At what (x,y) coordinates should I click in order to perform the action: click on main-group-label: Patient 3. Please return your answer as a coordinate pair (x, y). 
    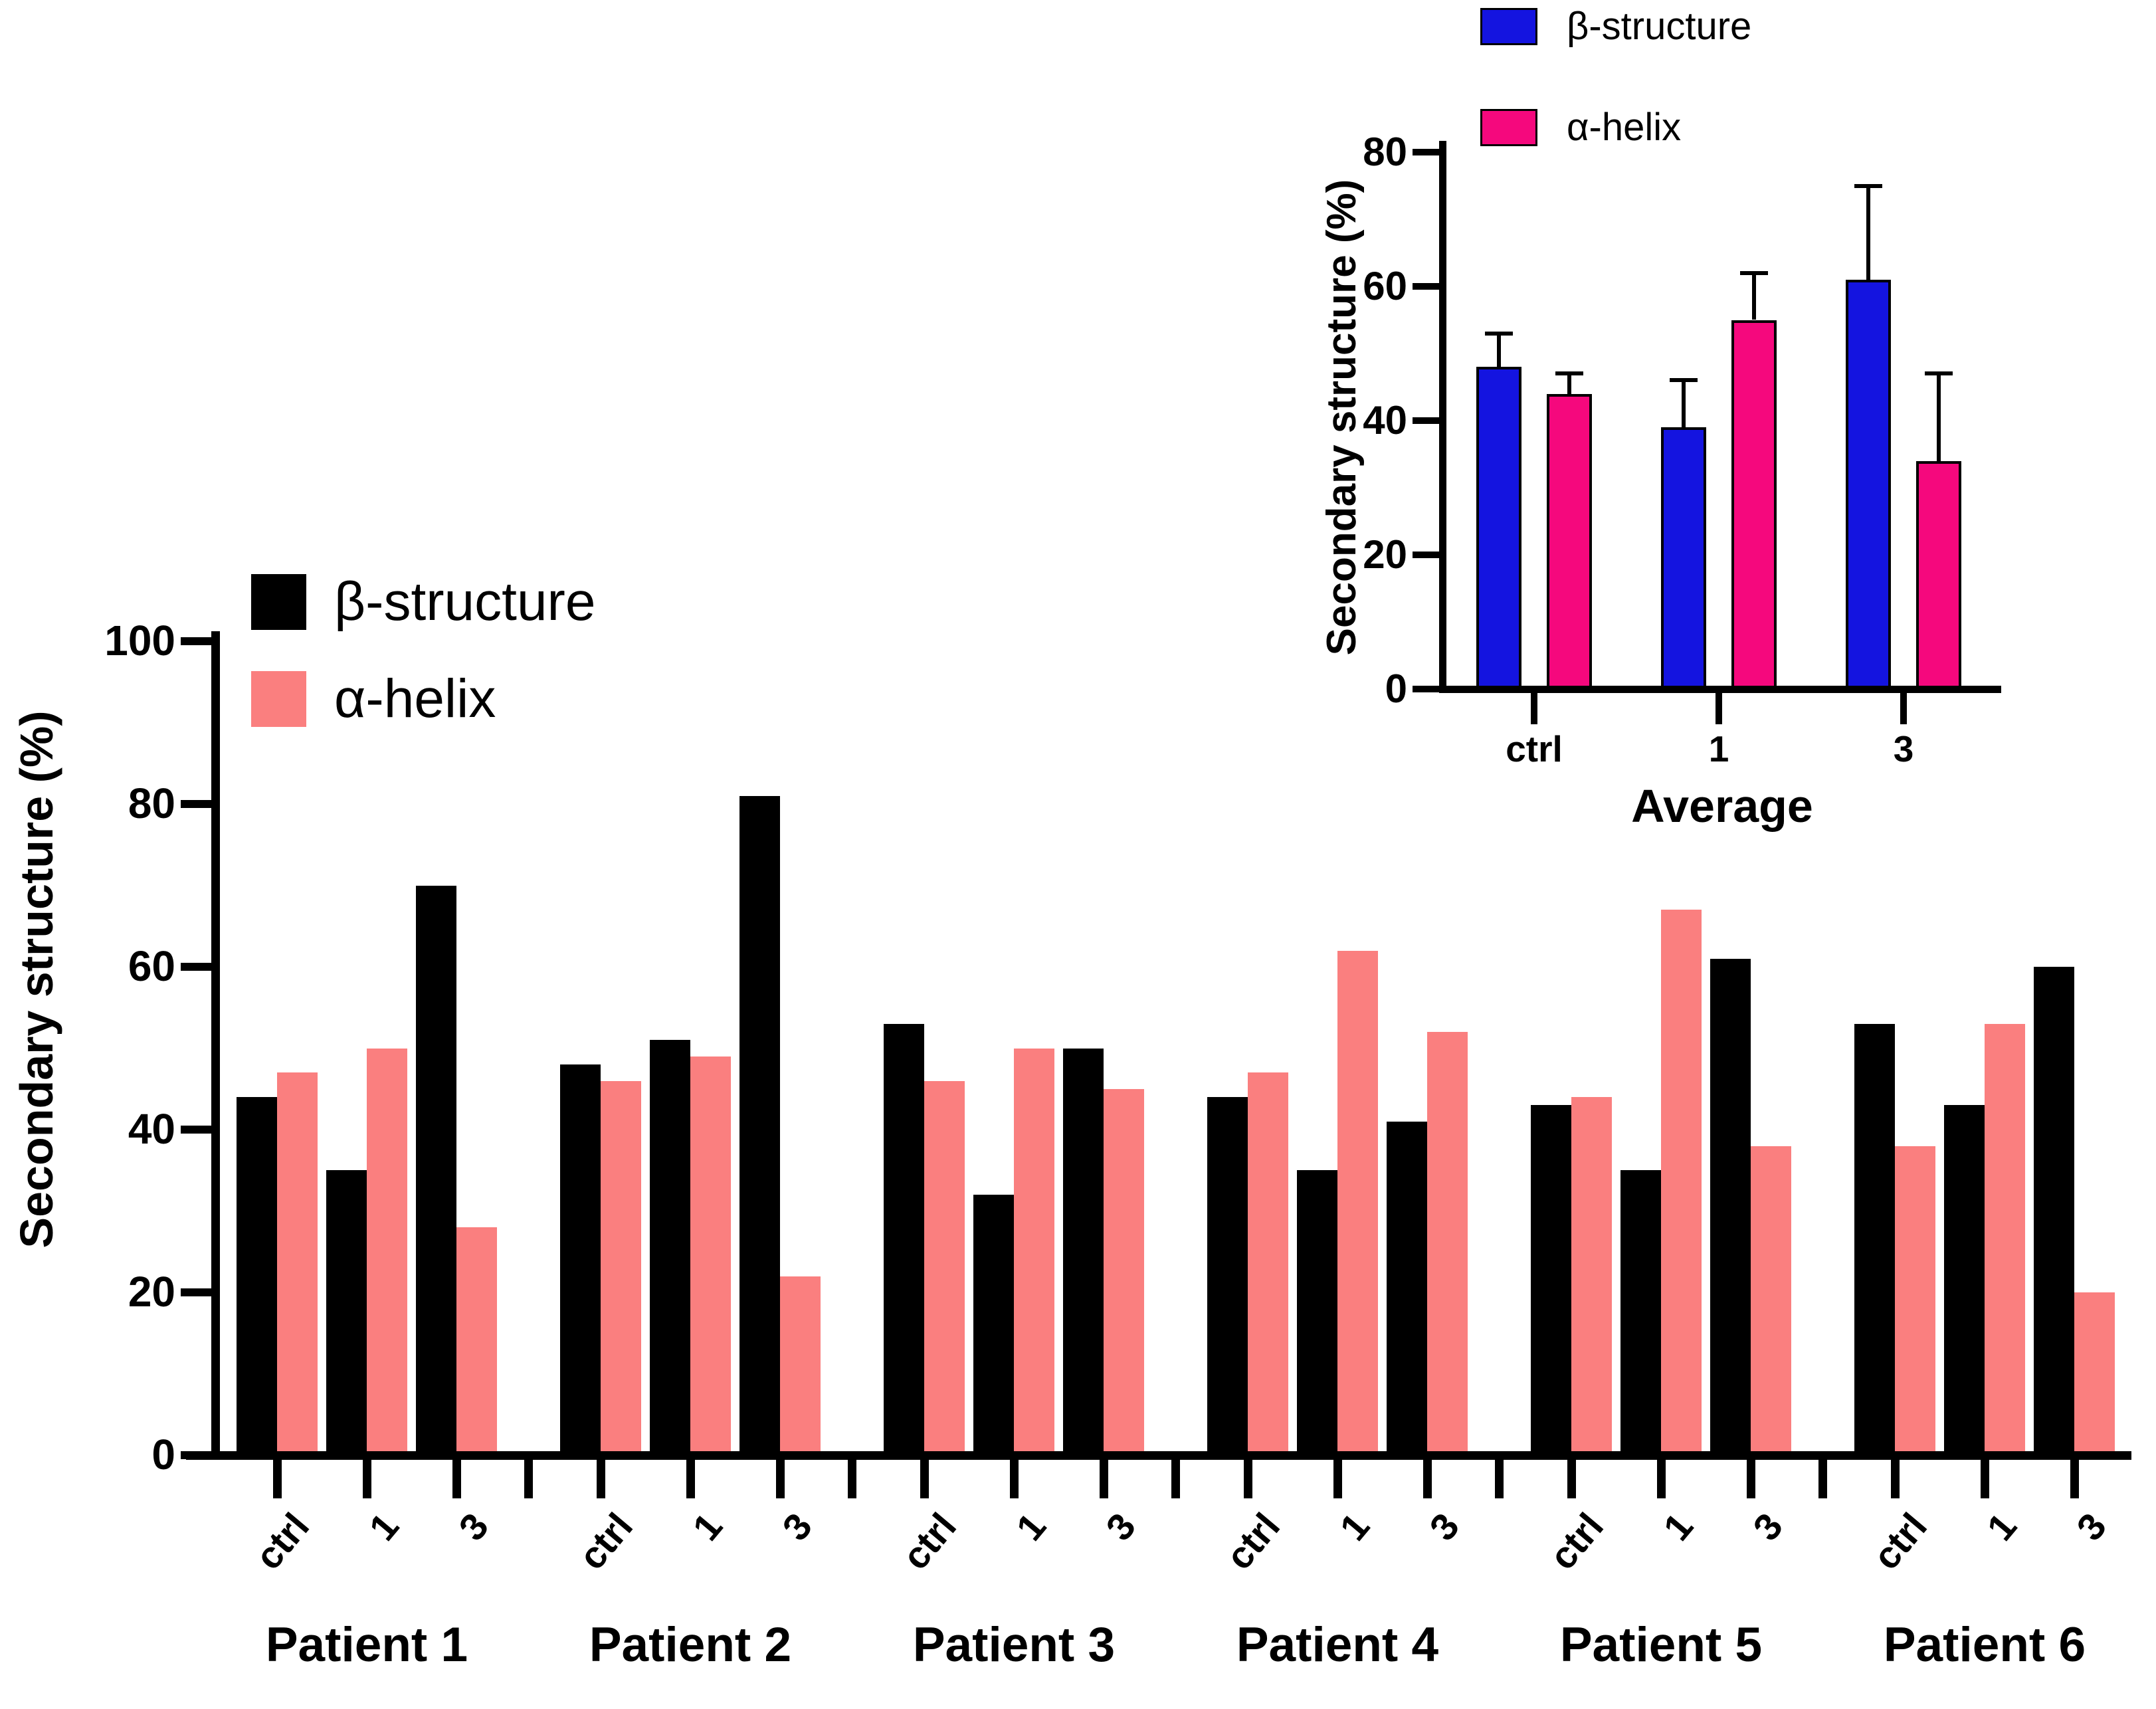
    Looking at the image, I should click on (1014, 1645).